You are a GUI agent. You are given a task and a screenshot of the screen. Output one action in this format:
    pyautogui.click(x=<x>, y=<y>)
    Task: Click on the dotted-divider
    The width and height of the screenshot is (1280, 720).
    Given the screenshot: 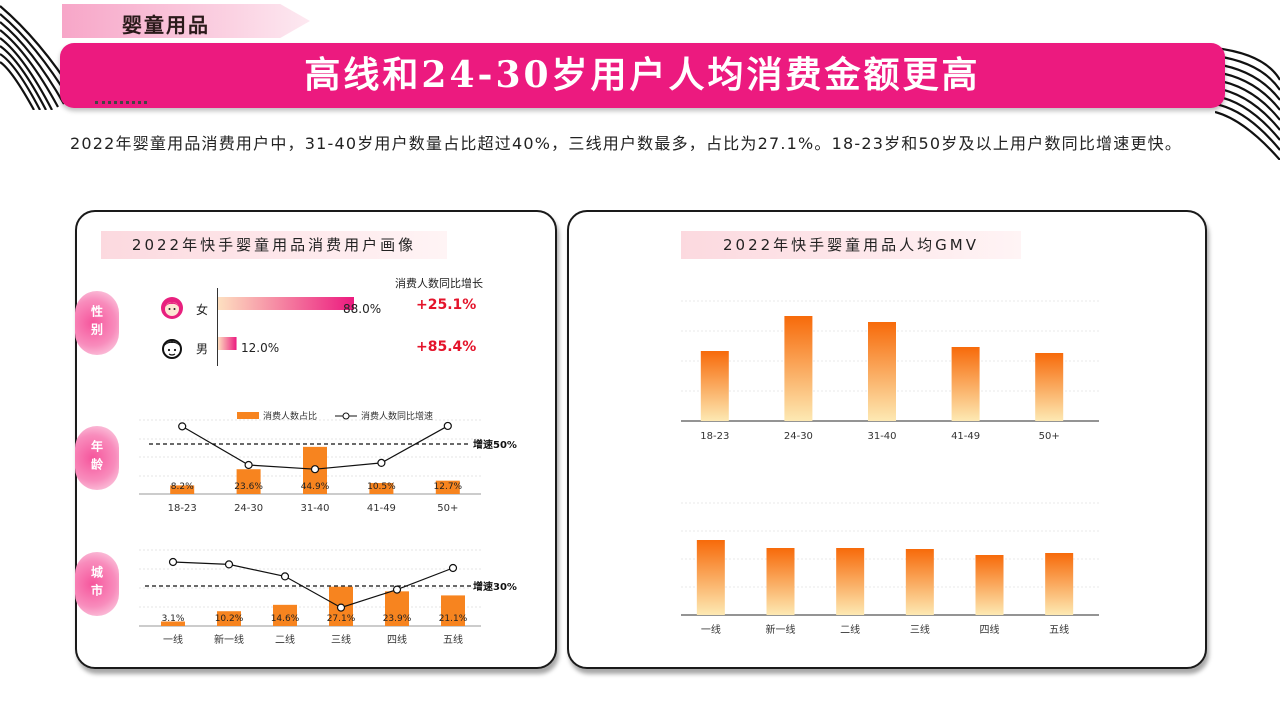 What is the action you would take?
    pyautogui.click(x=121, y=102)
    